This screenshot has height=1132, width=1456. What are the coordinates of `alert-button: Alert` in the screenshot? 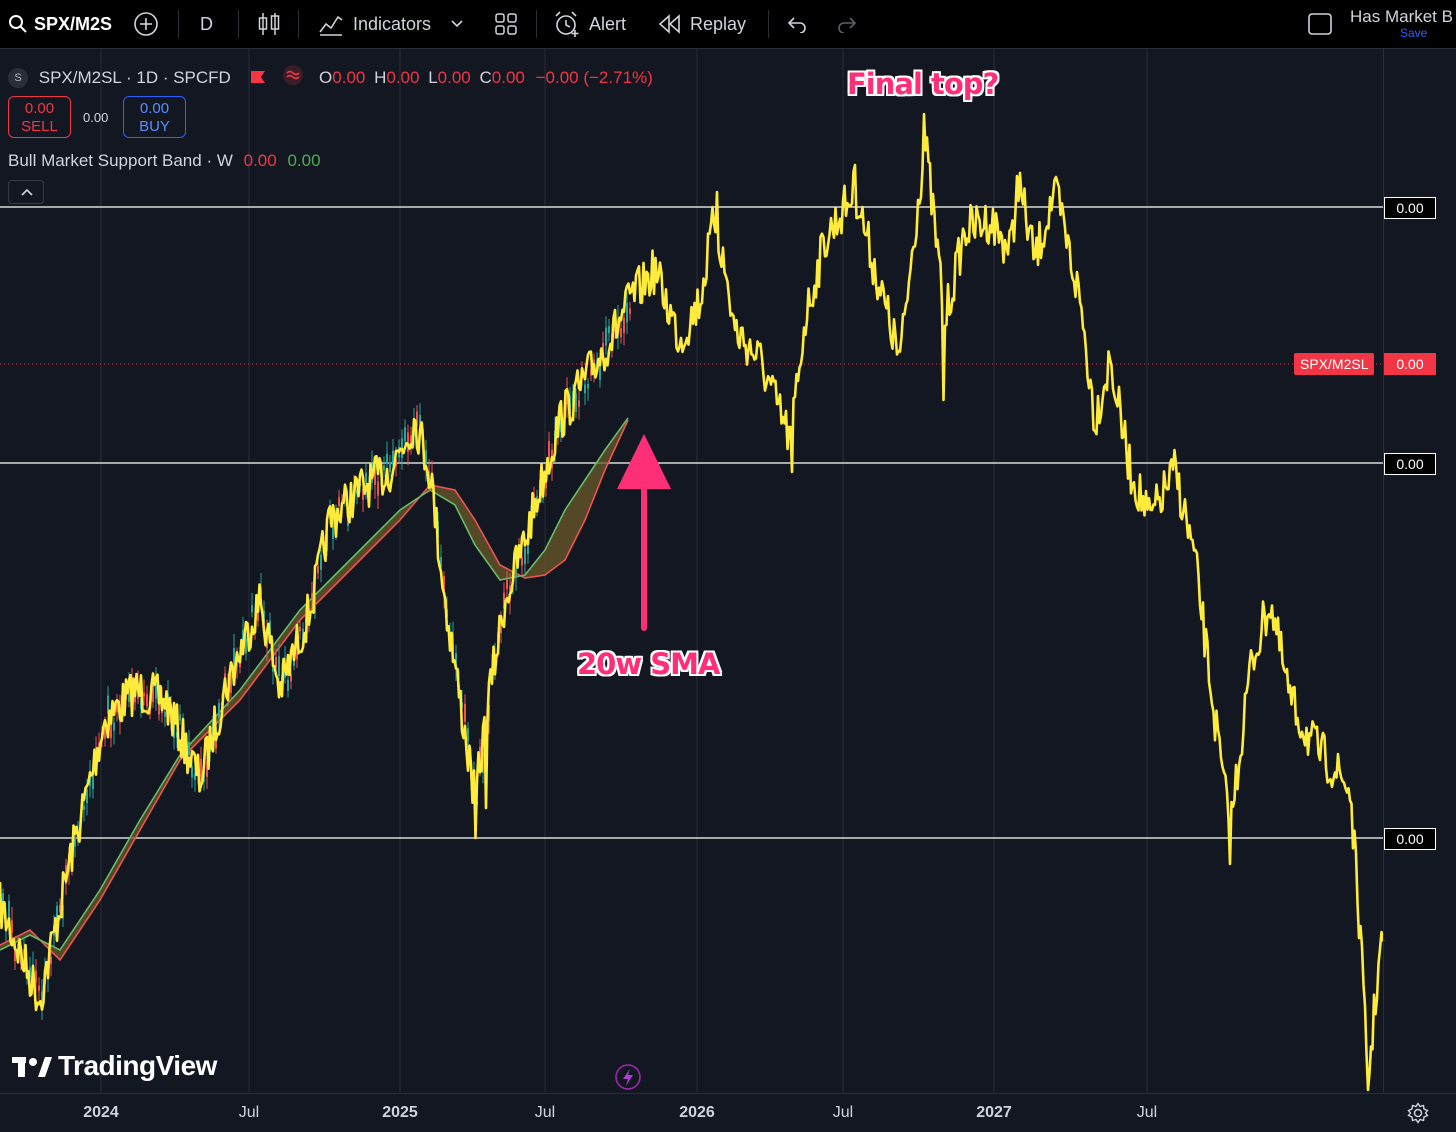 It's located at (589, 24).